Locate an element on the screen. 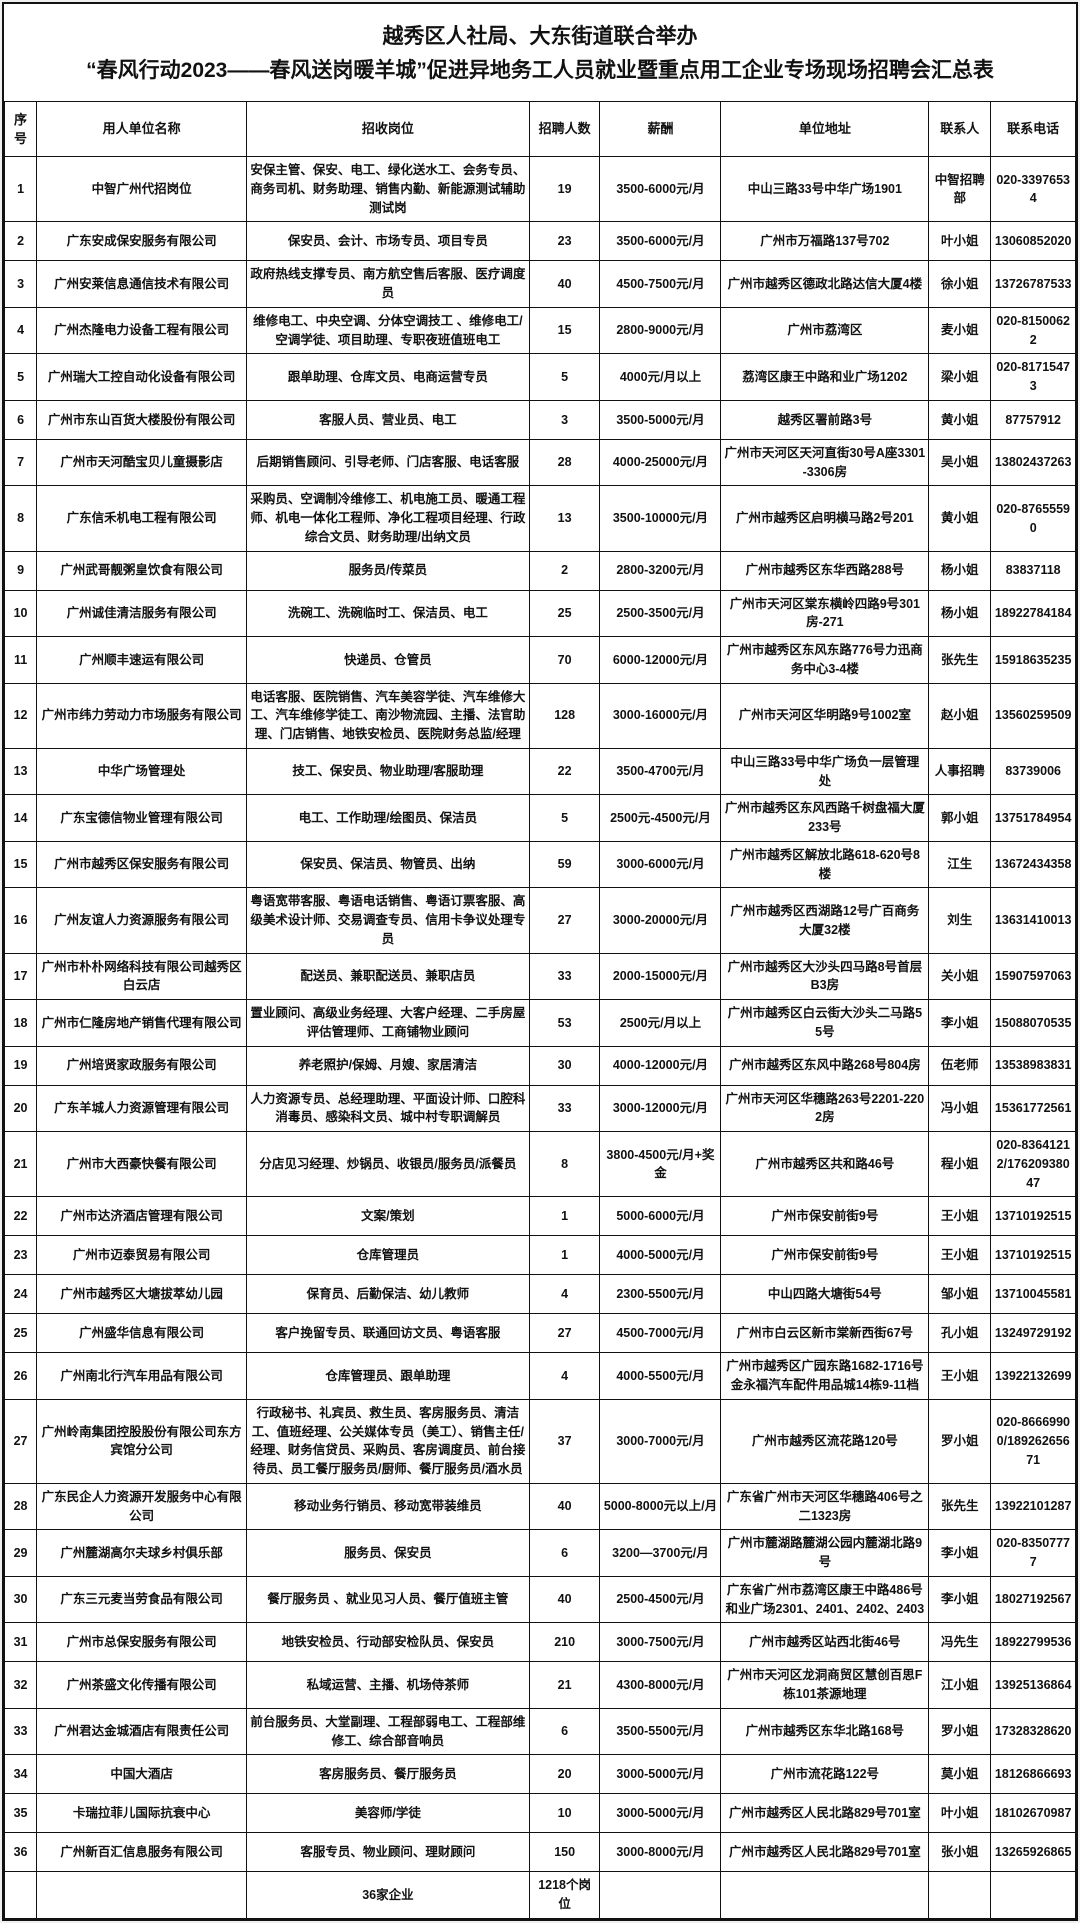 The image size is (1080, 1923). cell-salary: 4300-8000元/月 is located at coordinates (660, 1685).